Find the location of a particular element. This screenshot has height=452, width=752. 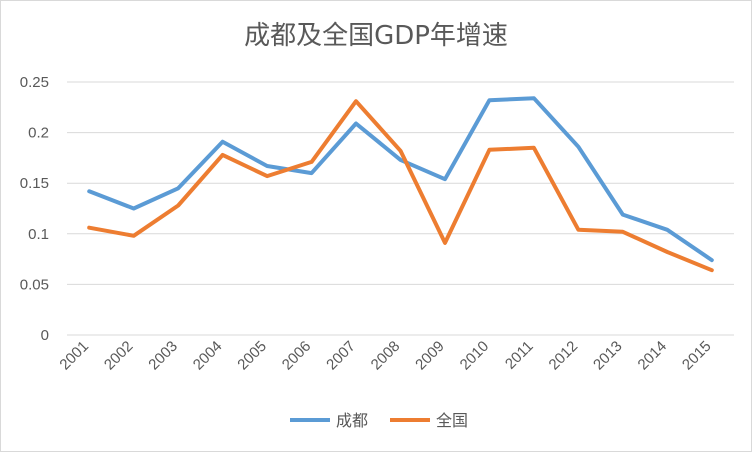

x-tick-label: 2013 is located at coordinates (608, 356).